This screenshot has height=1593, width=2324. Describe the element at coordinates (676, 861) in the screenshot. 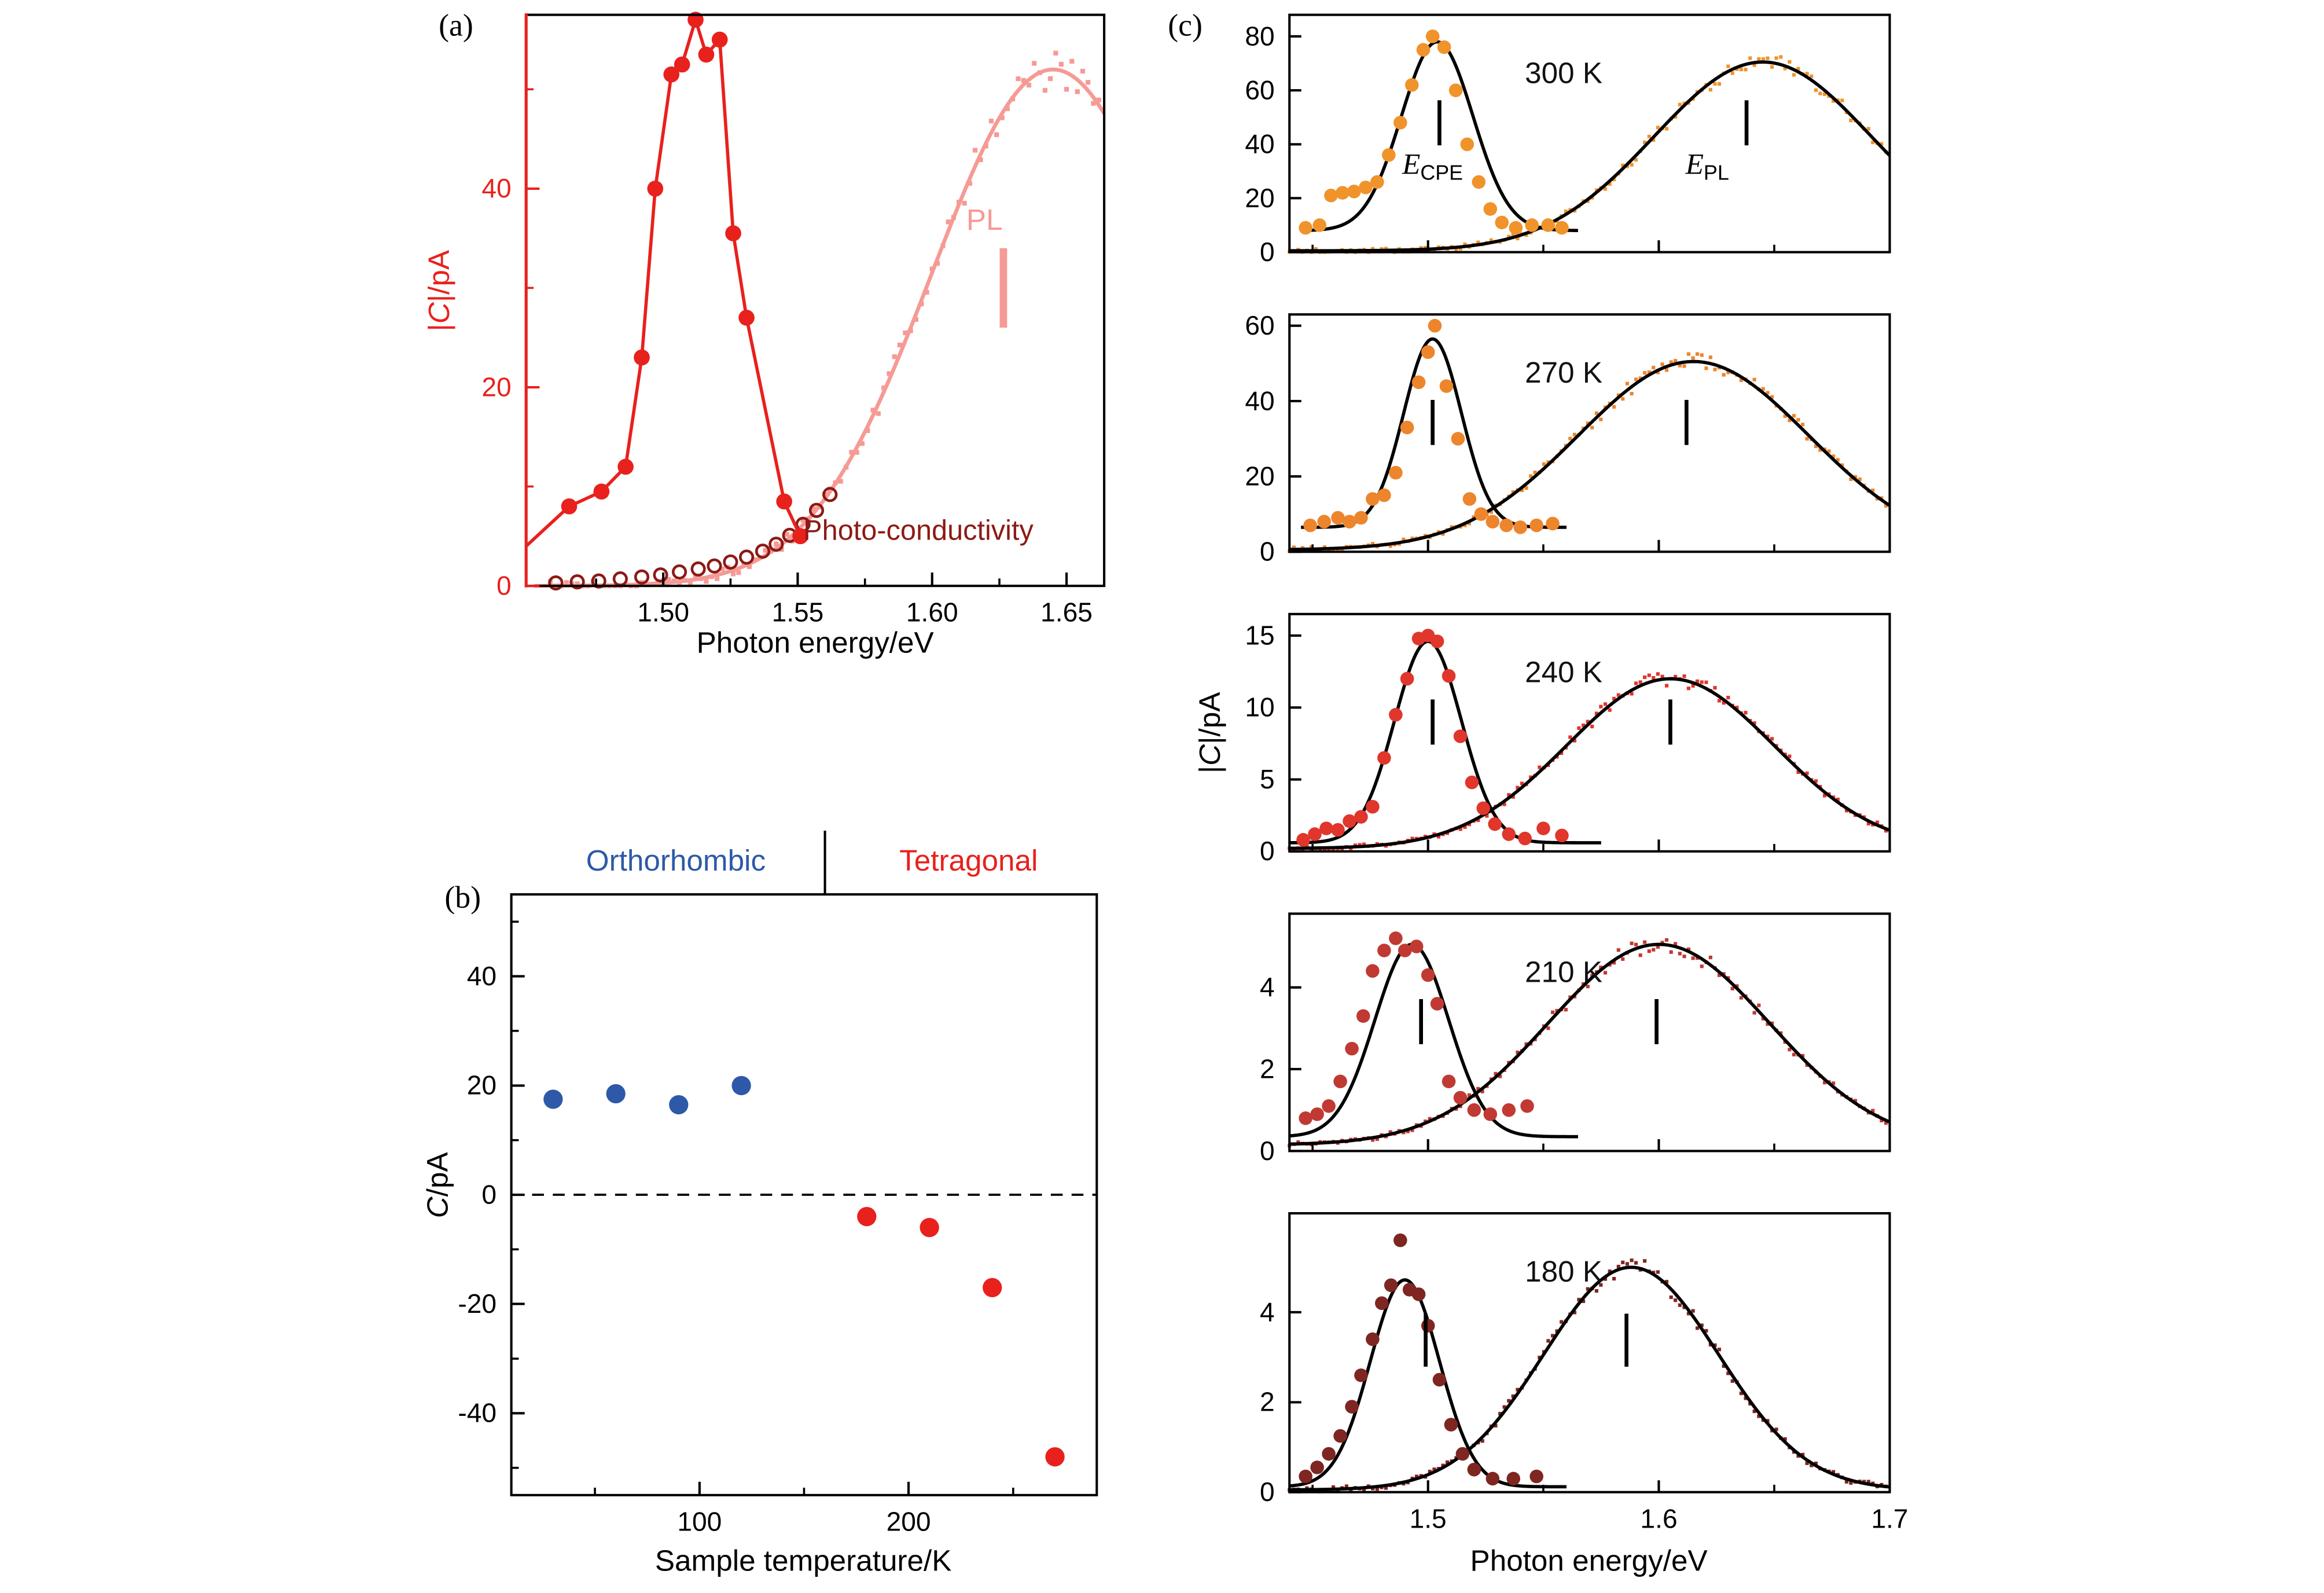

I see `phase-label-orthorhombic: Orthorhombic` at that location.